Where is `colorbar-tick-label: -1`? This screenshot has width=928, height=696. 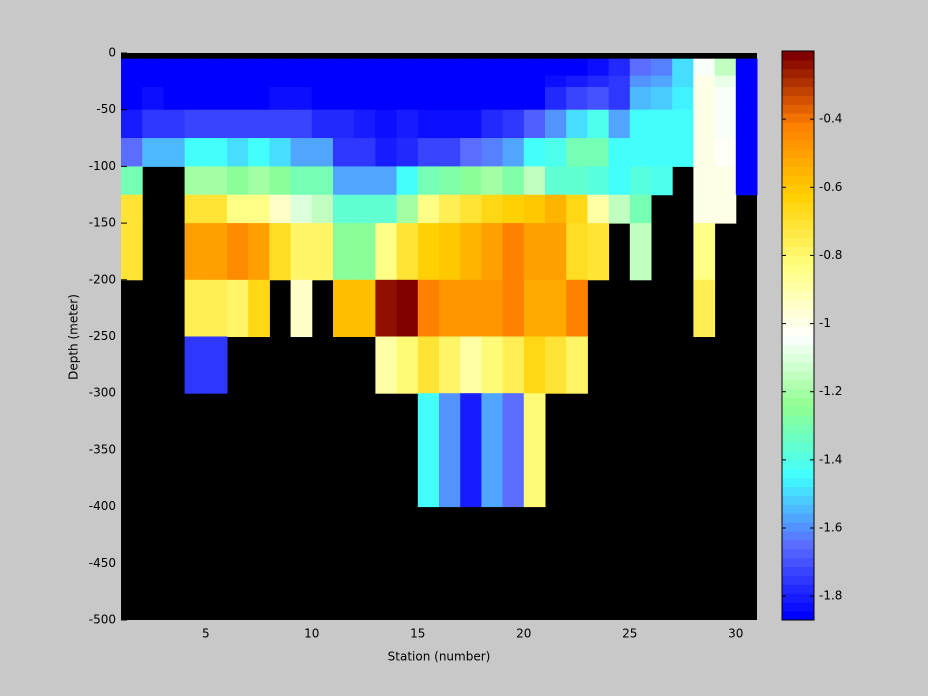
colorbar-tick-label: -1 is located at coordinates (825, 323).